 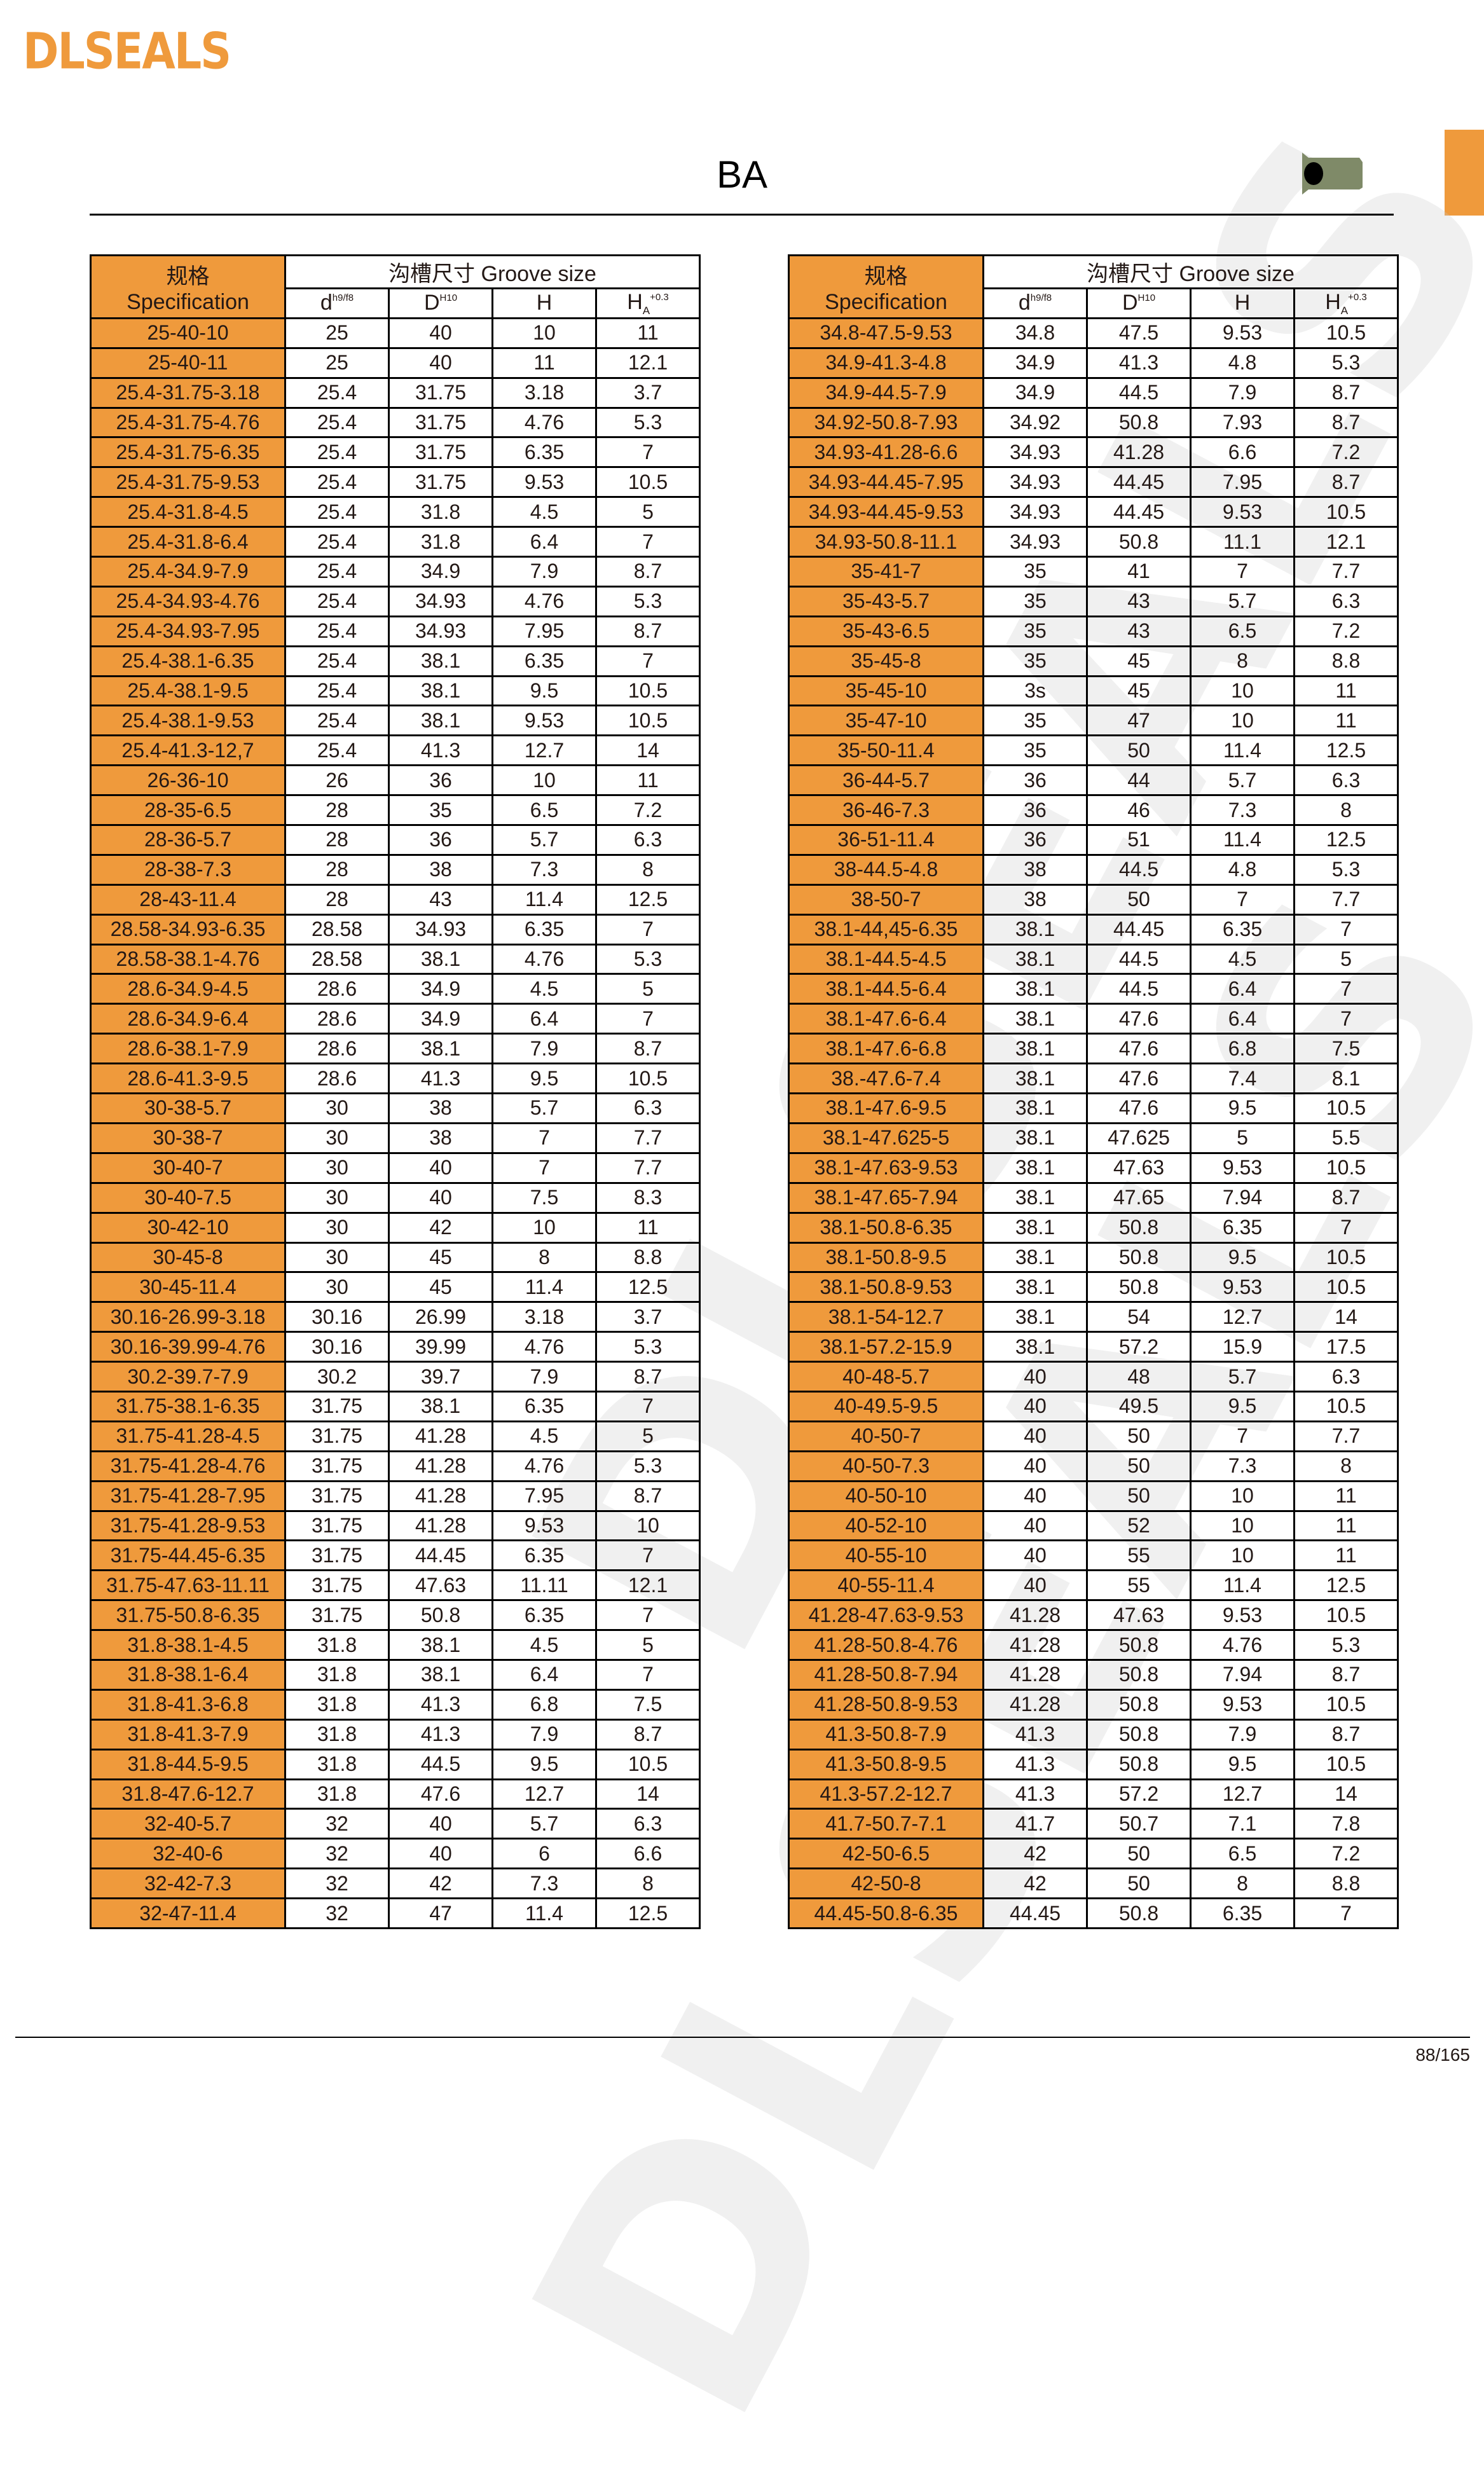 What do you see at coordinates (188, 1585) in the screenshot?
I see `spec-cell: 31.75-47.63-11.11` at bounding box center [188, 1585].